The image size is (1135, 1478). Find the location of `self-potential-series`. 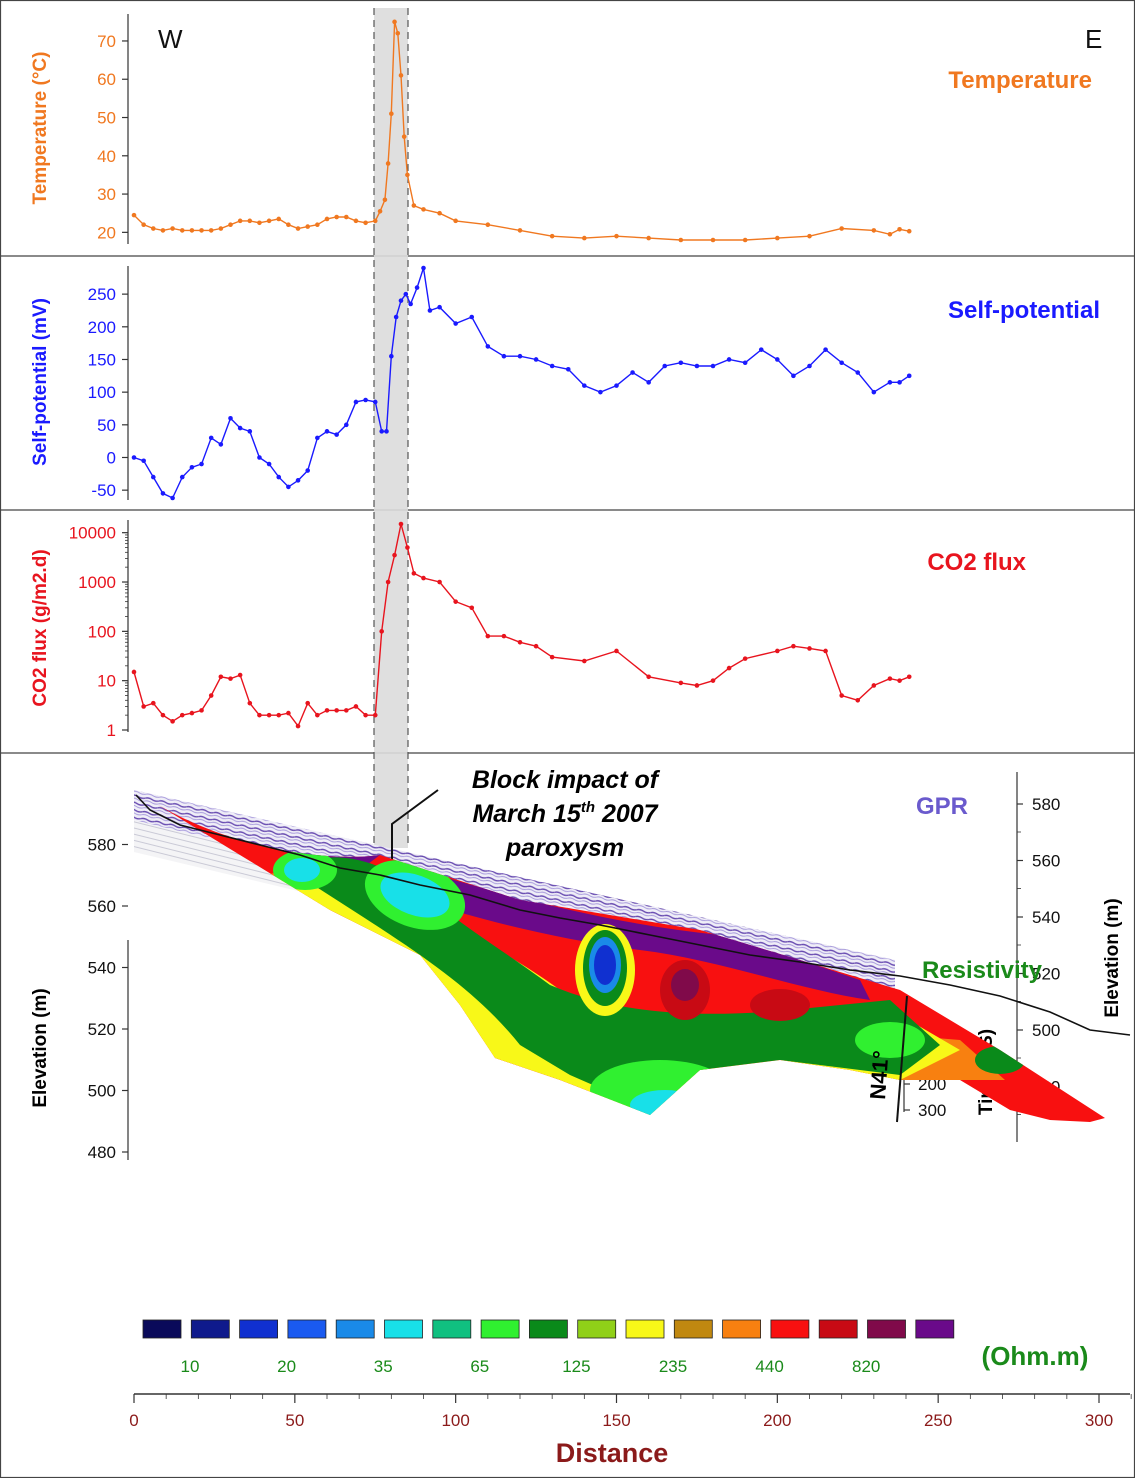

self-potential-series is located at coordinates (521, 383).